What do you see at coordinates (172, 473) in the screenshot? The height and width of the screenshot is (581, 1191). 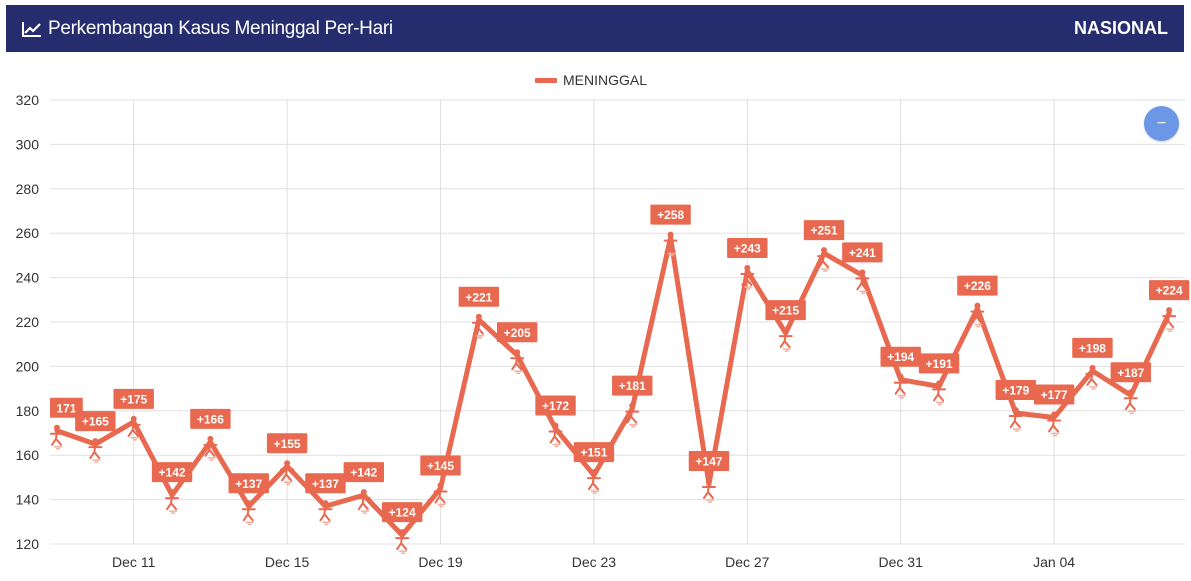 I see `data-label: +142` at bounding box center [172, 473].